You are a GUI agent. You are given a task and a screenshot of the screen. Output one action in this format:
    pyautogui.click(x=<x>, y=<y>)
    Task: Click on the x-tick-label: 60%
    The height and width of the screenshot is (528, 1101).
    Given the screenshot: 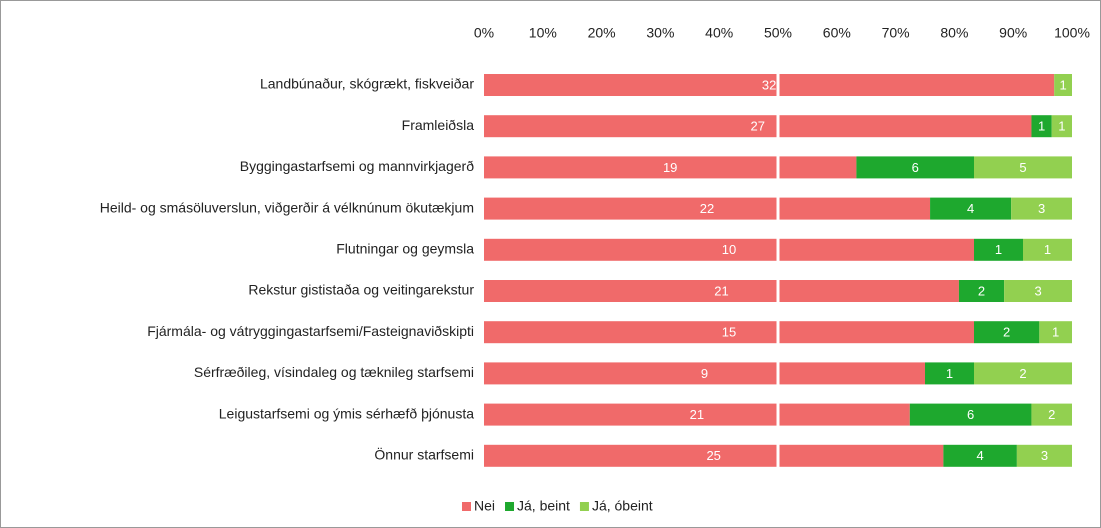 What is the action you would take?
    pyautogui.click(x=837, y=33)
    